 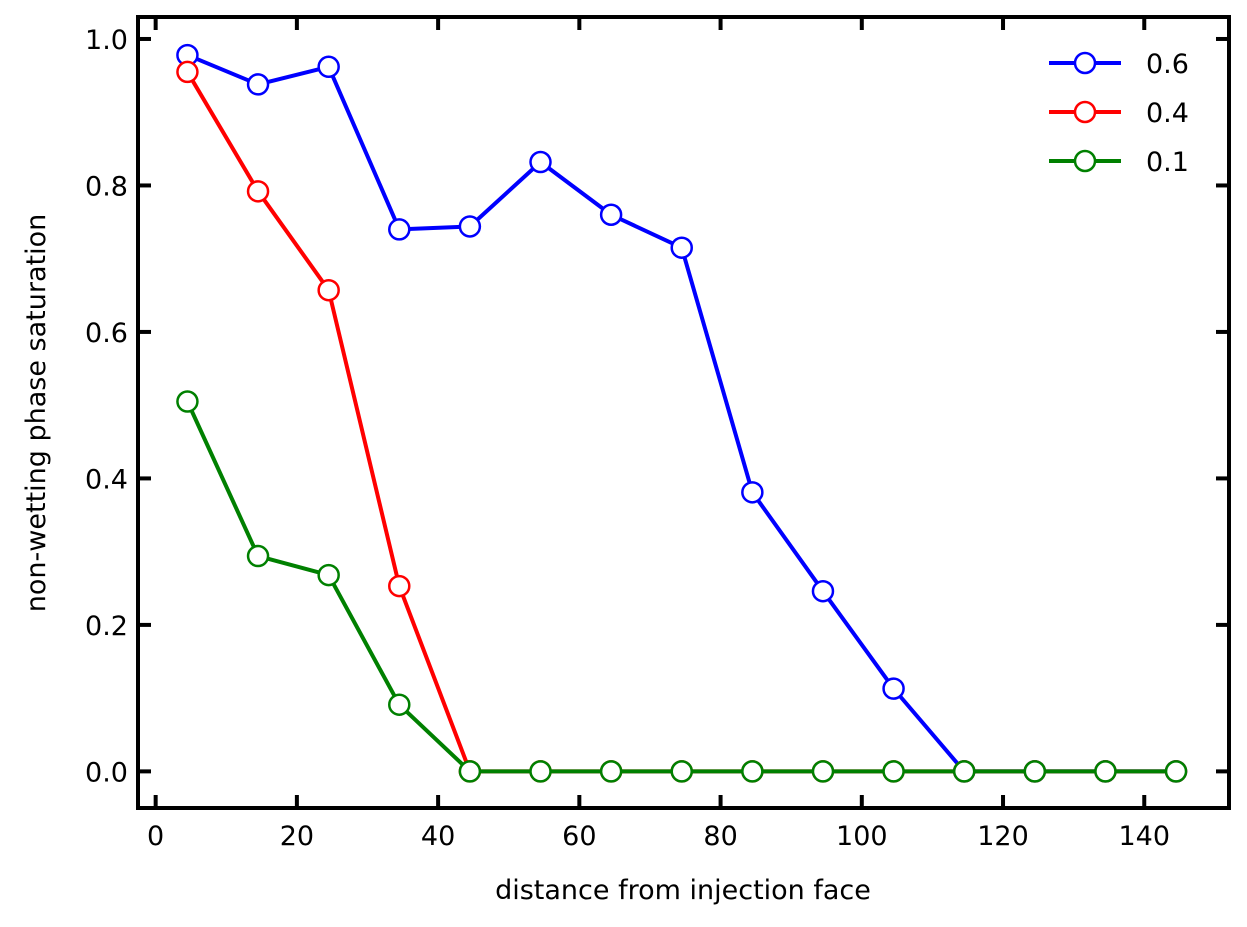 What do you see at coordinates (720, 836) in the screenshot?
I see `x-tick-label: 80` at bounding box center [720, 836].